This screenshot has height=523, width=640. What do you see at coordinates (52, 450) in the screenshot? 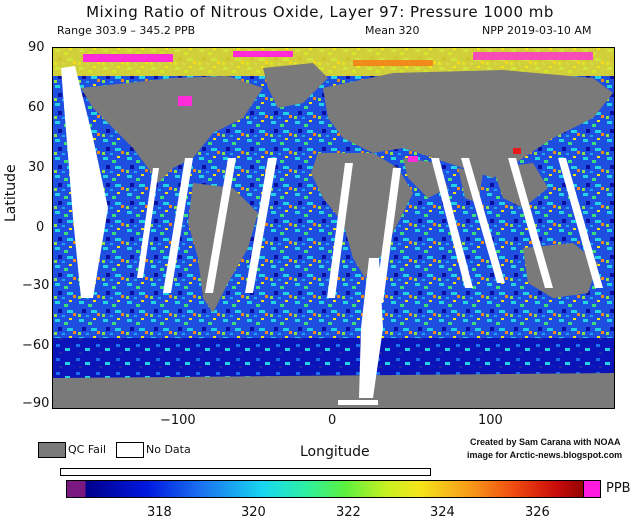
I see `qc-fail-swatch` at bounding box center [52, 450].